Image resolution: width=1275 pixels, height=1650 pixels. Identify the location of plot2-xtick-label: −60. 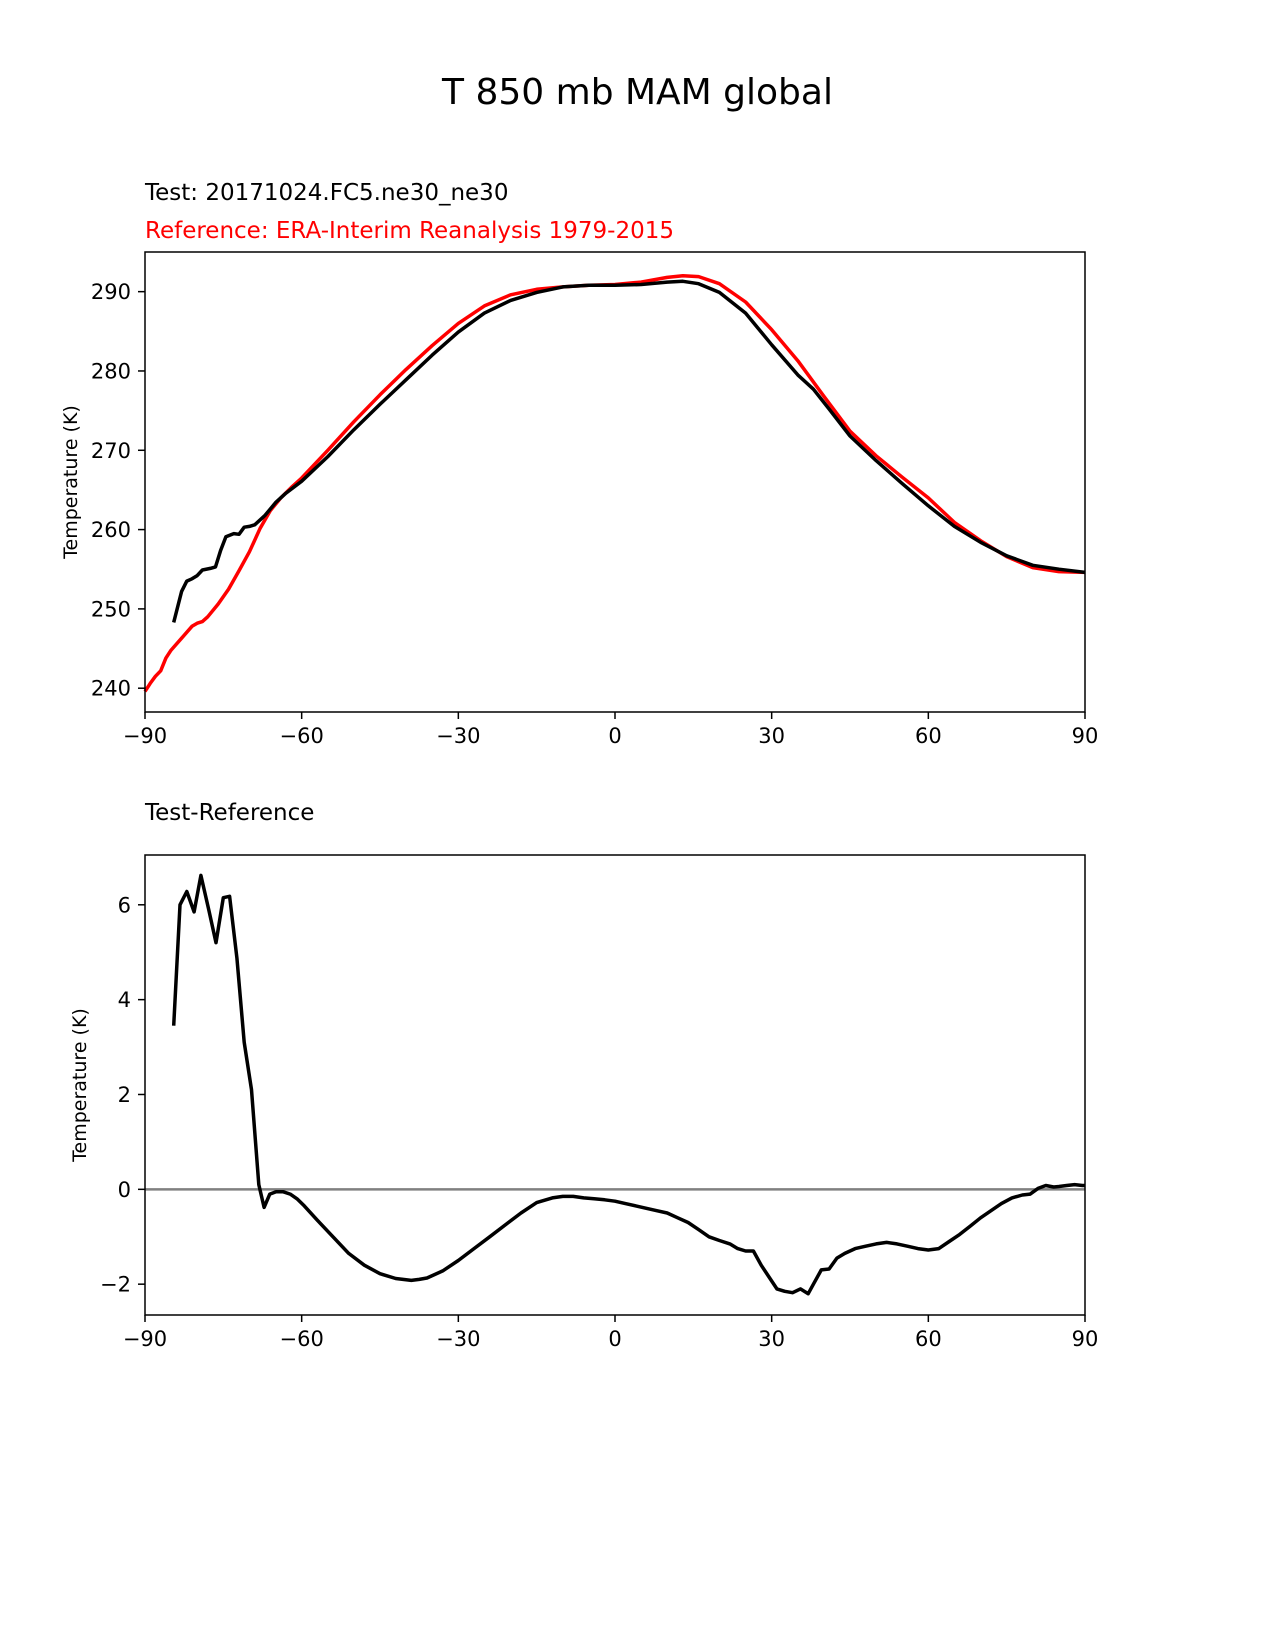
(302, 1339).